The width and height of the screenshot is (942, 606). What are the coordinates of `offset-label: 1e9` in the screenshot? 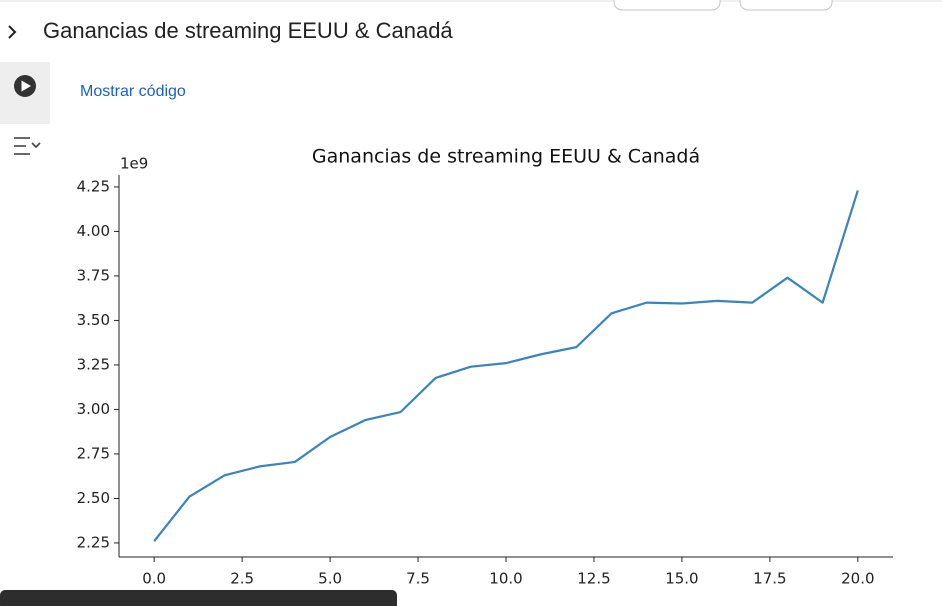 It's located at (134, 164).